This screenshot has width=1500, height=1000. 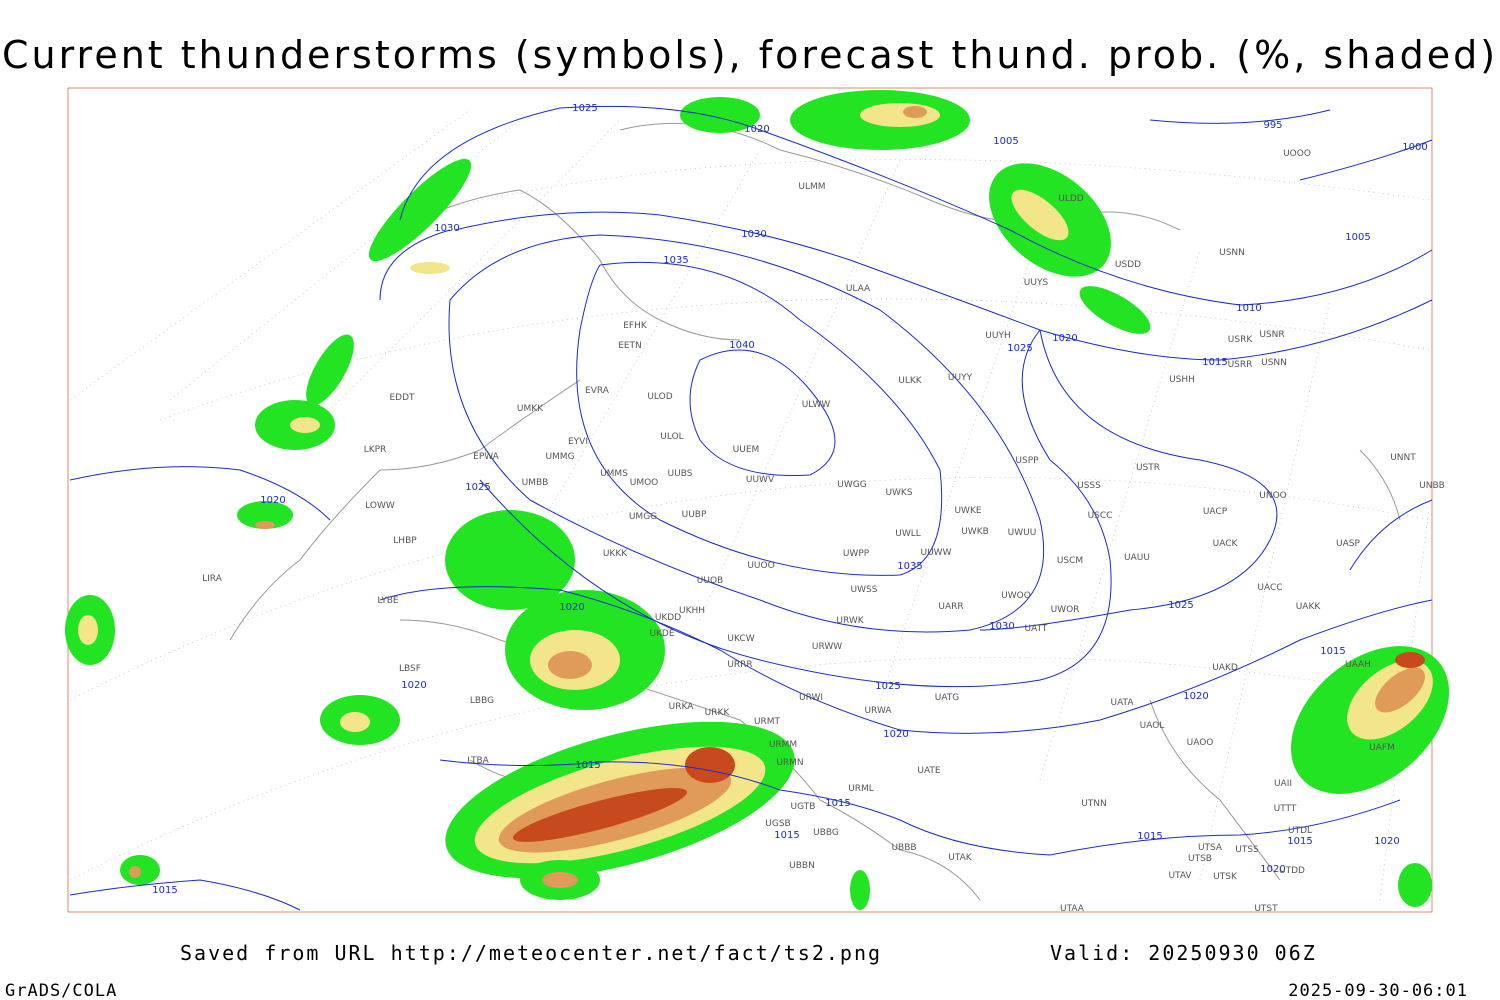 I want to click on station-label: URWI, so click(x=811, y=698).